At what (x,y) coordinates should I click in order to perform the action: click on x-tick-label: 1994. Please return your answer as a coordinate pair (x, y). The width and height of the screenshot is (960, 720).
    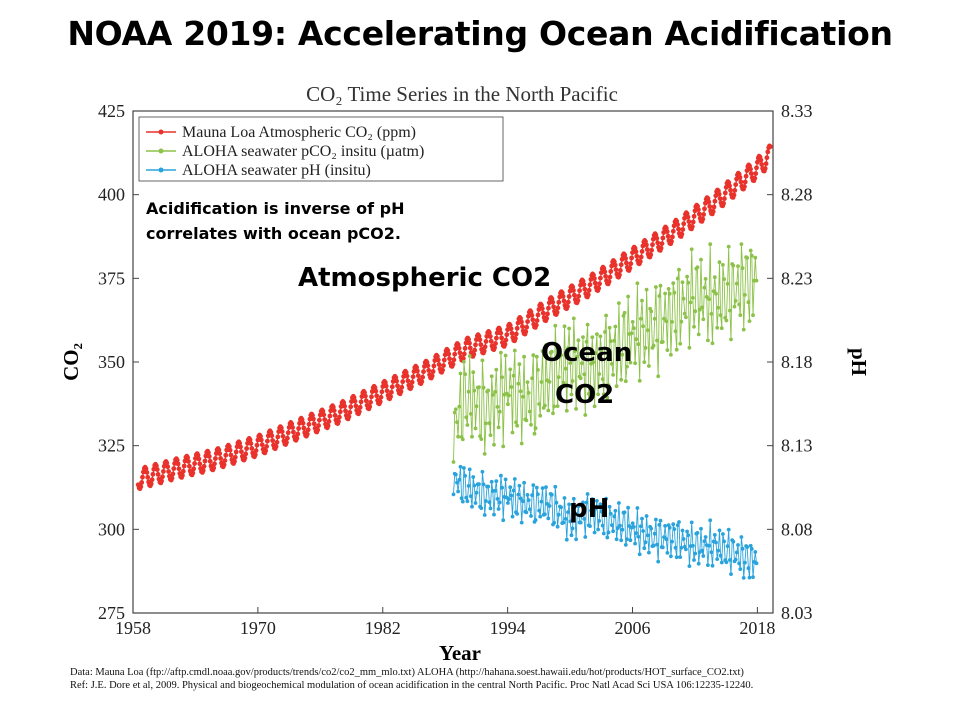
    Looking at the image, I should click on (508, 628).